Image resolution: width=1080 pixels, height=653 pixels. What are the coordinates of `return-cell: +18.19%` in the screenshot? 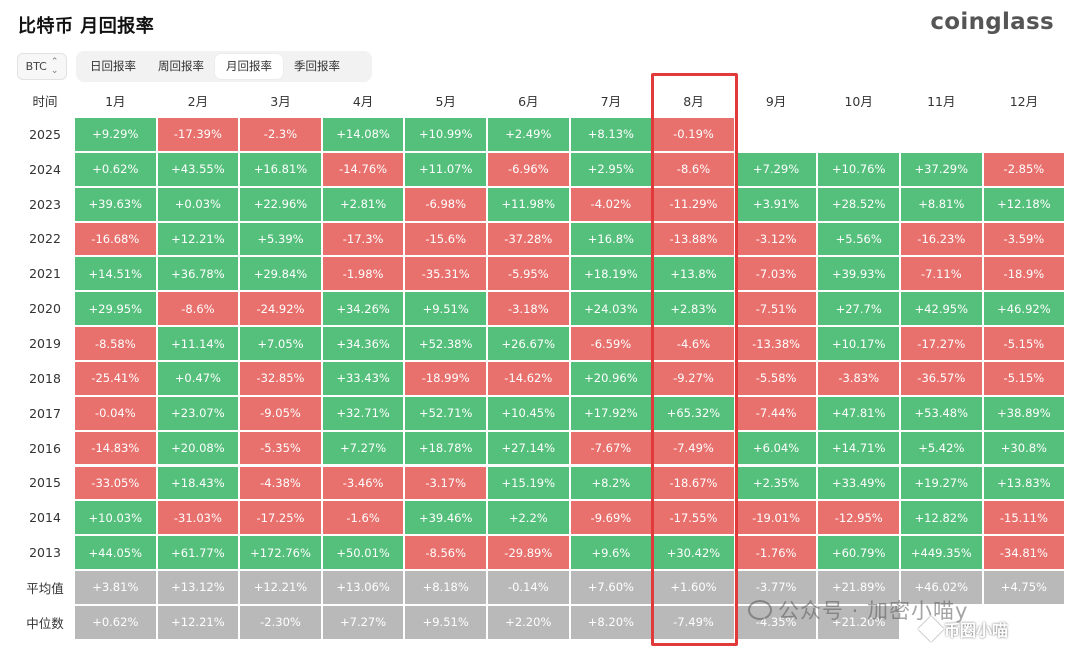 It's located at (611, 274).